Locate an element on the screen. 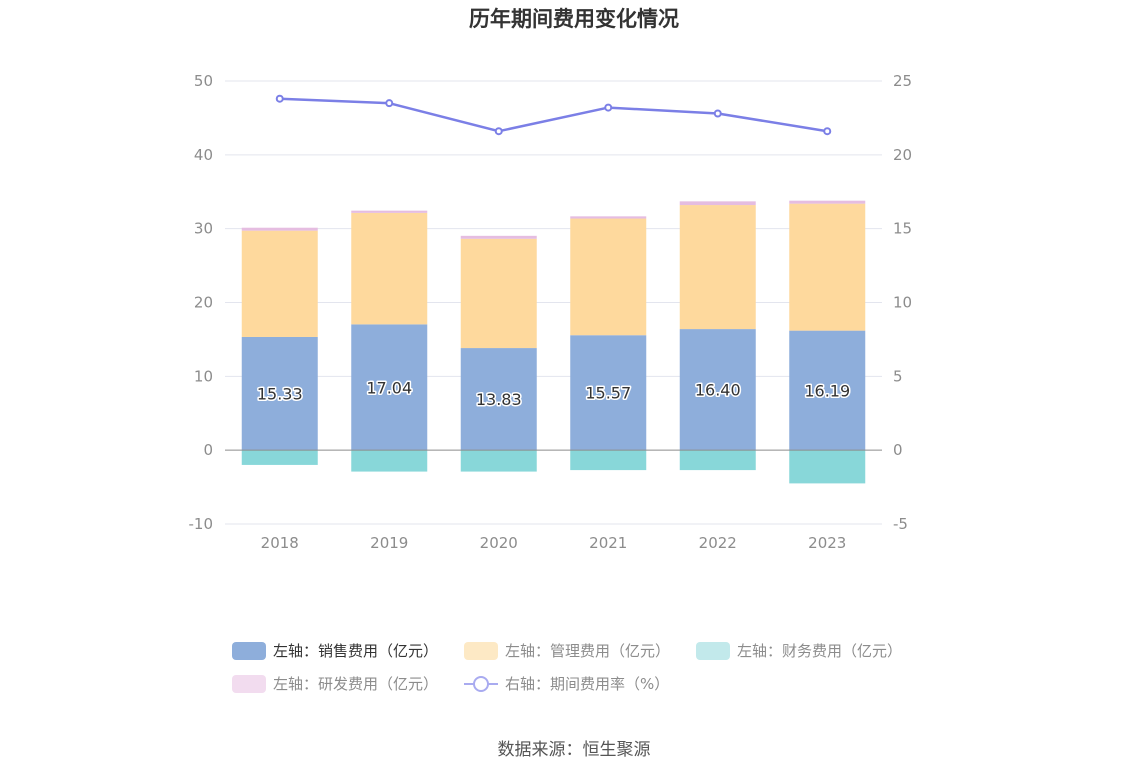 Image resolution: width=1148 pixels, height=776 pixels. legend-label: 左轴：财务费用（亿元） is located at coordinates (819, 651).